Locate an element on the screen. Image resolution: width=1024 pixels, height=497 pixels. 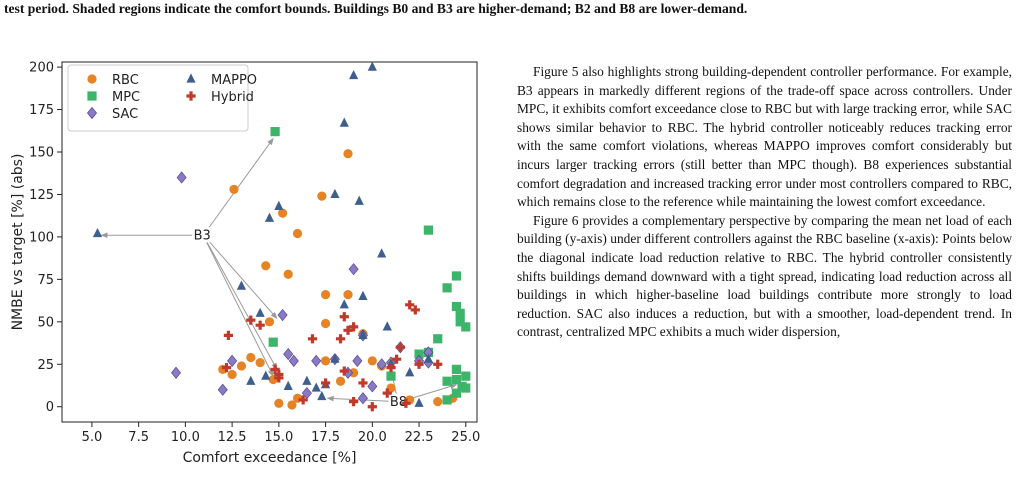
x-tick-label: 20.0 is located at coordinates (372, 437).